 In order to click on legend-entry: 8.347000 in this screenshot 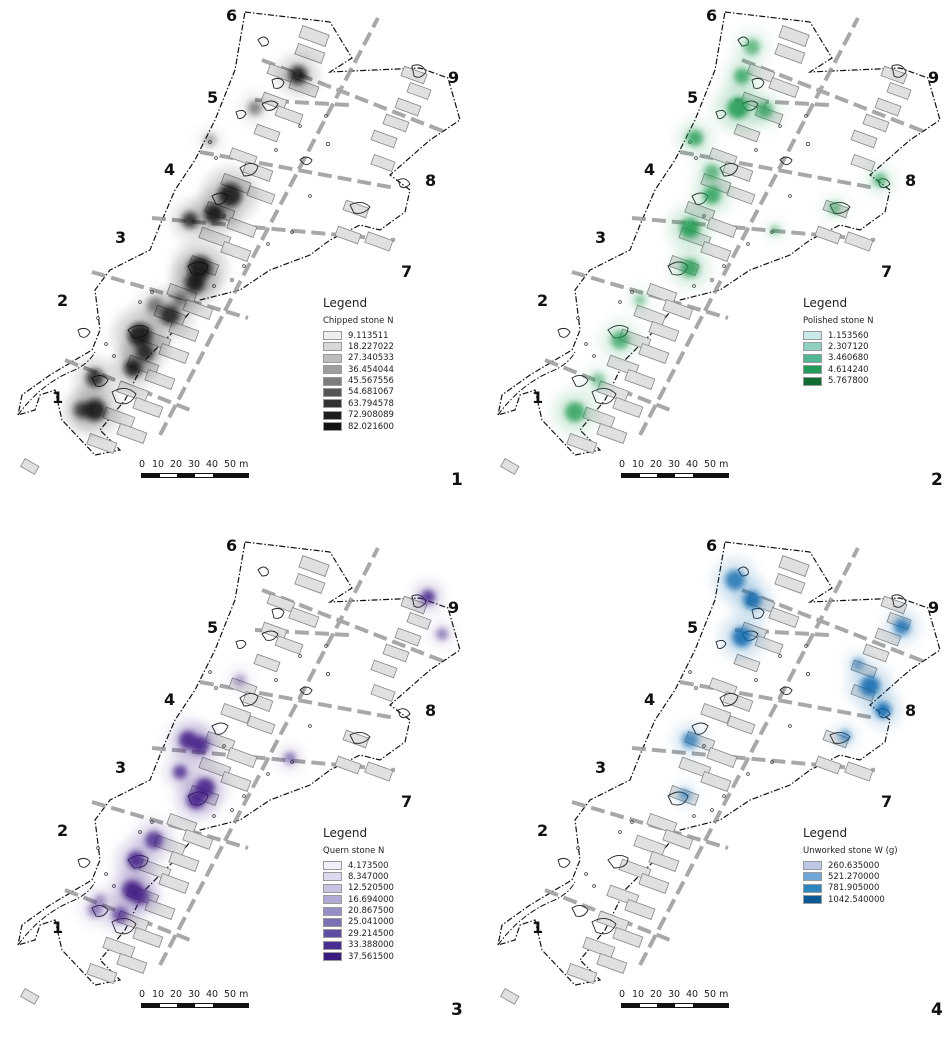, I will do `click(388, 876)`.